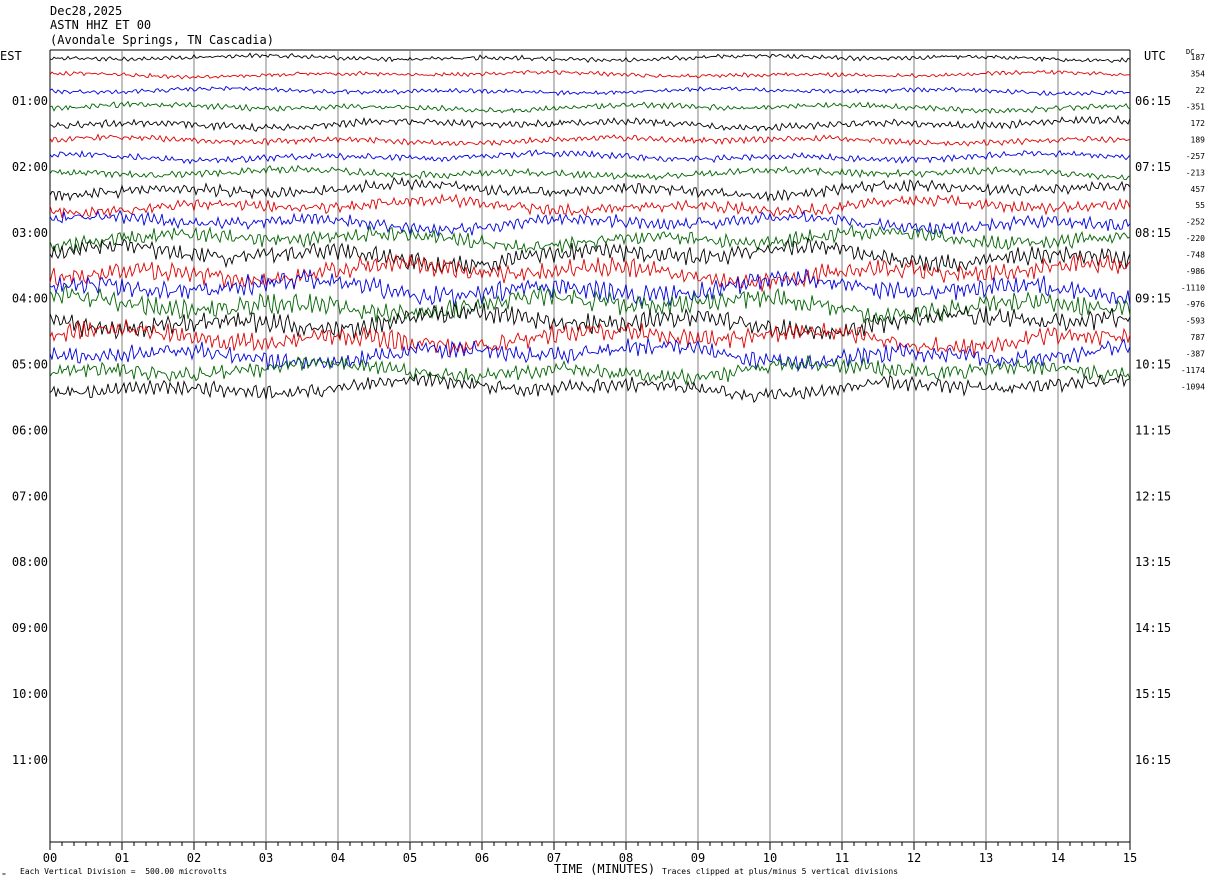 This screenshot has height=886, width=1210. Describe the element at coordinates (338, 858) in the screenshot. I see `x-tick-label: 04` at that location.